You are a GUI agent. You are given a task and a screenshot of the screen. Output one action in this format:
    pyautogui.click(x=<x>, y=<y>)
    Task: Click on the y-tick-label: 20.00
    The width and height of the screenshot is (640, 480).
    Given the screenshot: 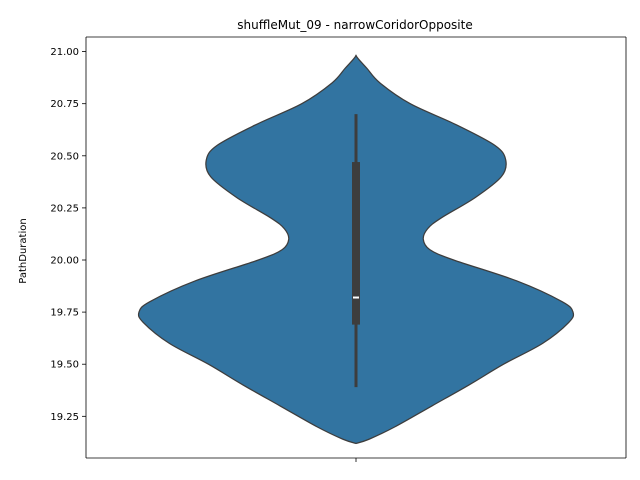 What is the action you would take?
    pyautogui.click(x=64, y=261)
    